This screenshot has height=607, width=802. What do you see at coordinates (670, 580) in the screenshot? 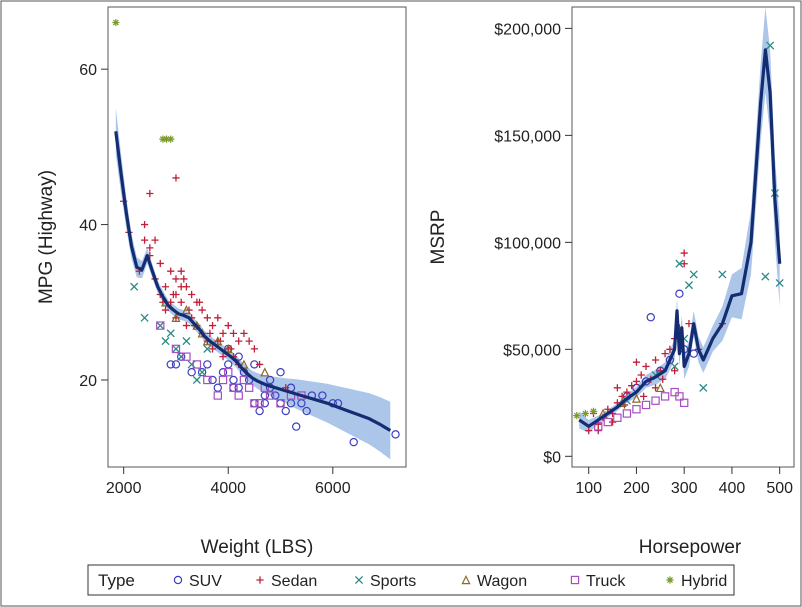
I see `legend-marker-hybrid` at bounding box center [670, 580].